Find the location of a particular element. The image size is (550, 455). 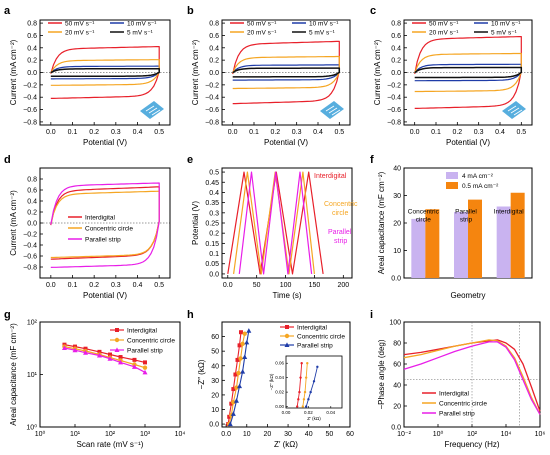

device-icon is located at coordinates (514, 110).